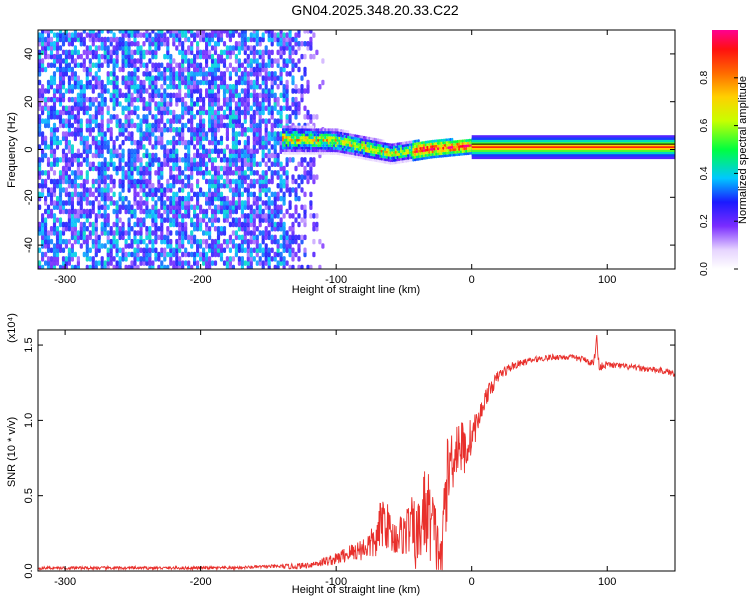  What do you see at coordinates (29, 54) in the screenshot?
I see `y-tick-label: 40` at bounding box center [29, 54].